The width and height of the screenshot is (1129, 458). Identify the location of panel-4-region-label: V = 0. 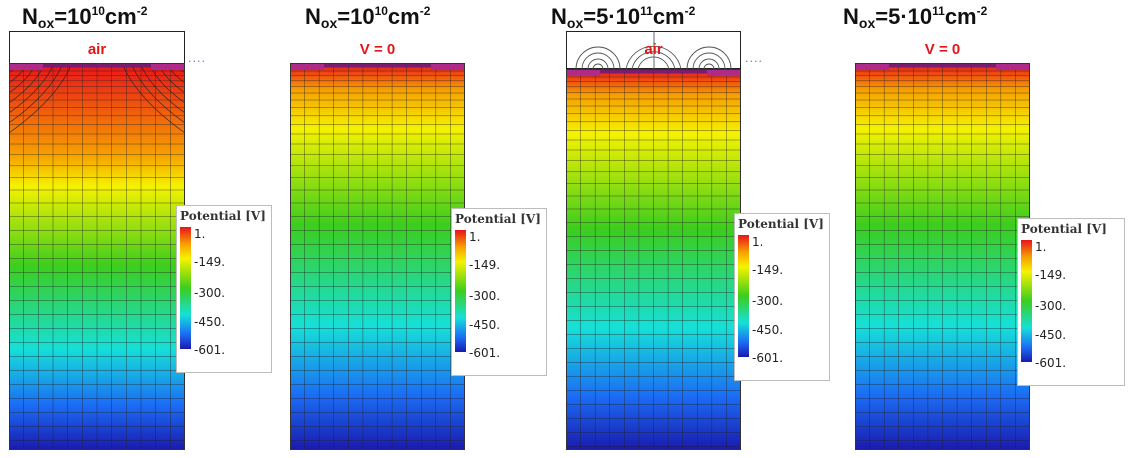
(942, 49).